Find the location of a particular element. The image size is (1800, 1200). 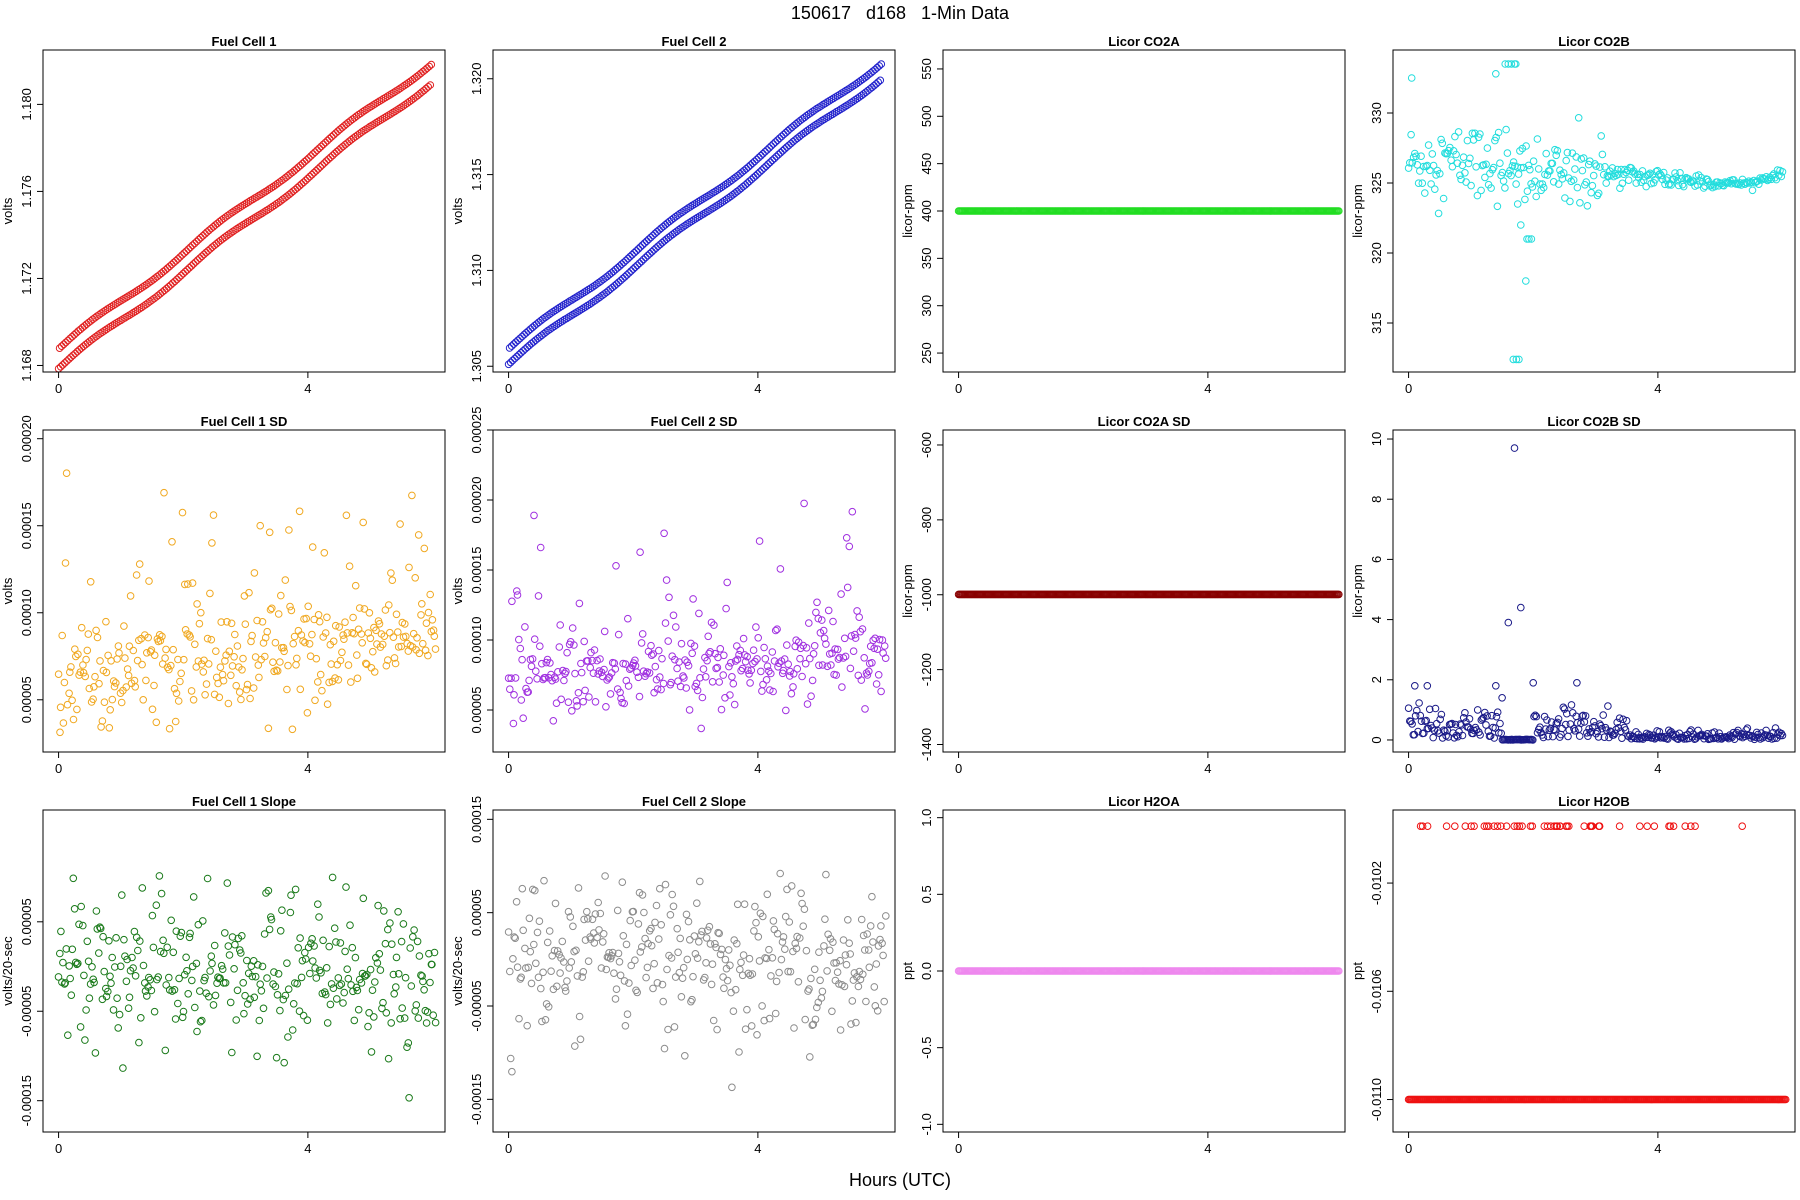

y-axis-label: volts is located at coordinates (7, 590).